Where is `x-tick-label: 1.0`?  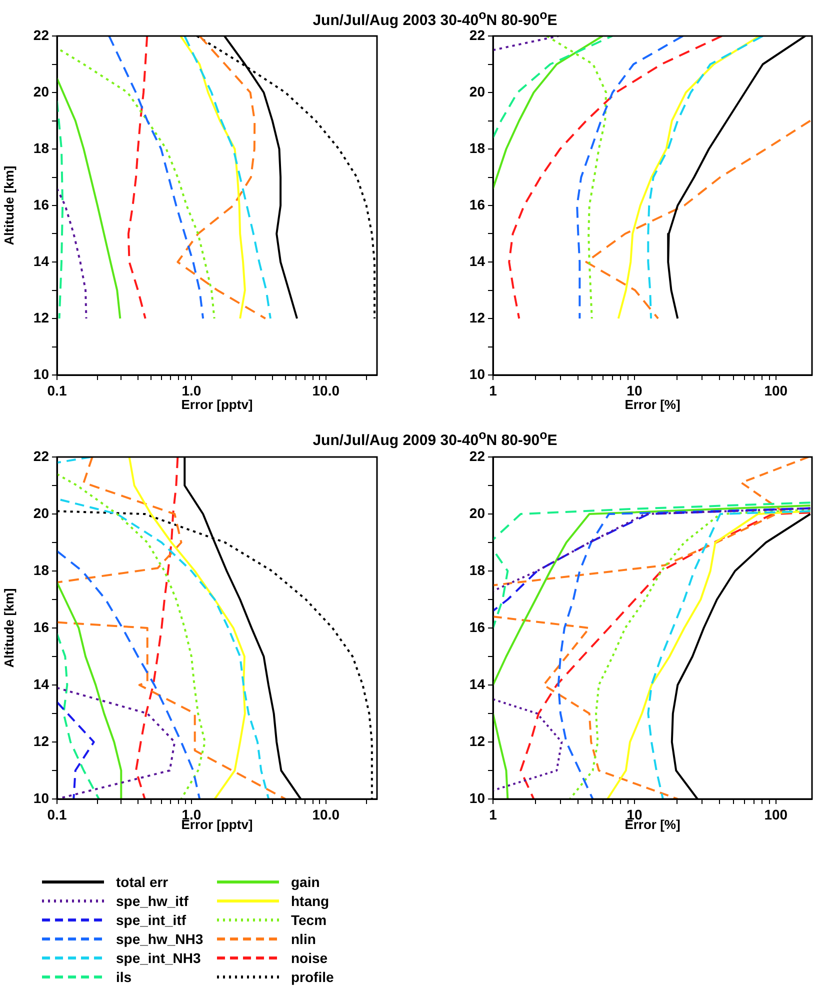
x-tick-label: 1.0 is located at coordinates (192, 390).